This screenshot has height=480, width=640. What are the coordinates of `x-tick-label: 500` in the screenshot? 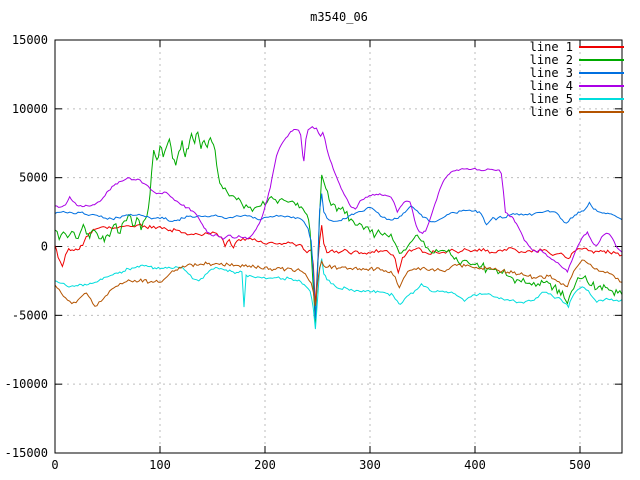 It's located at (580, 465).